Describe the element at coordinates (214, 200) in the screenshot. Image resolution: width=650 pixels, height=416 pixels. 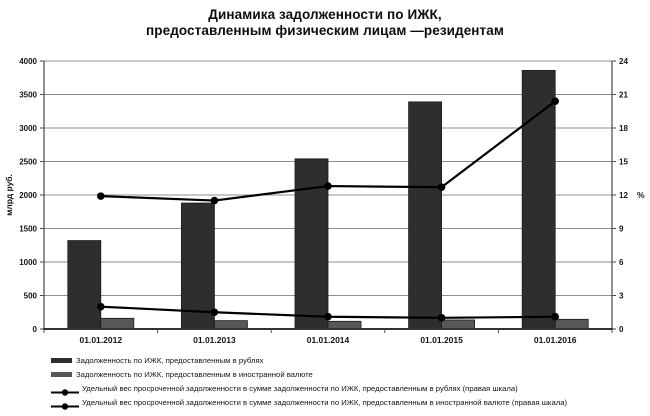
I see `line-marker-series3-01.01.2013` at that location.